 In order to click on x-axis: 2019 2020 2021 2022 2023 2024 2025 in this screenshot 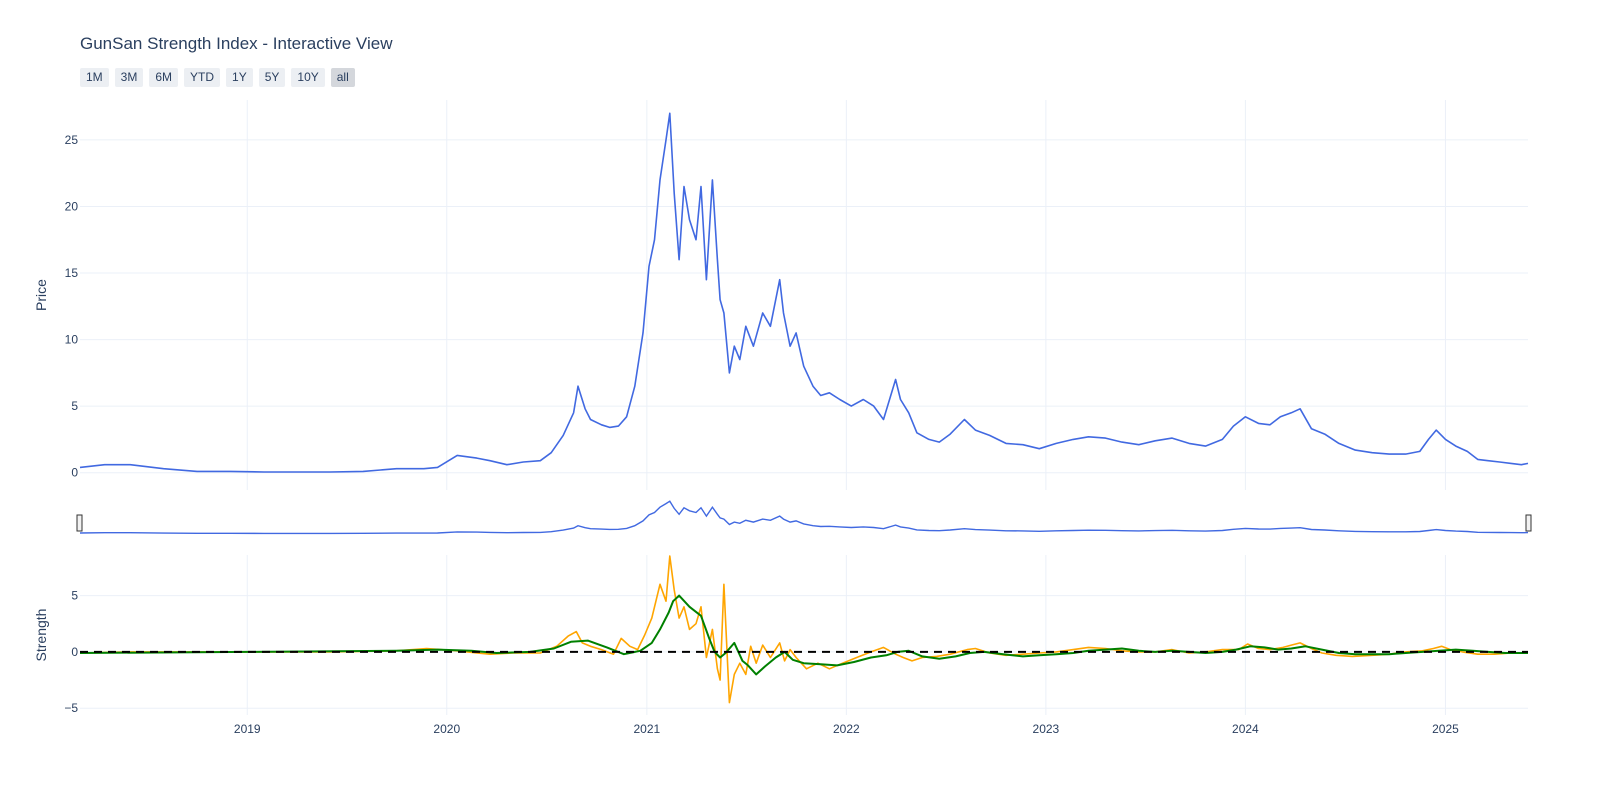, I will do `click(846, 729)`.